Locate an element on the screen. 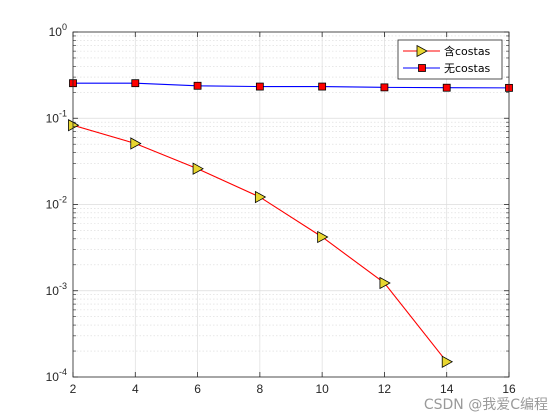 This screenshot has height=420, width=560. y-tick-label: 10⁻¹ is located at coordinates (56, 116).